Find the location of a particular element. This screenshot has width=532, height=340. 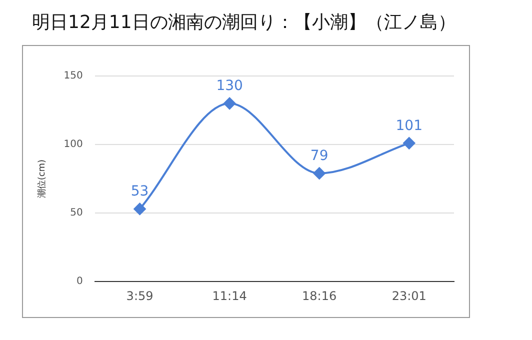

data-label: 130 is located at coordinates (229, 86).